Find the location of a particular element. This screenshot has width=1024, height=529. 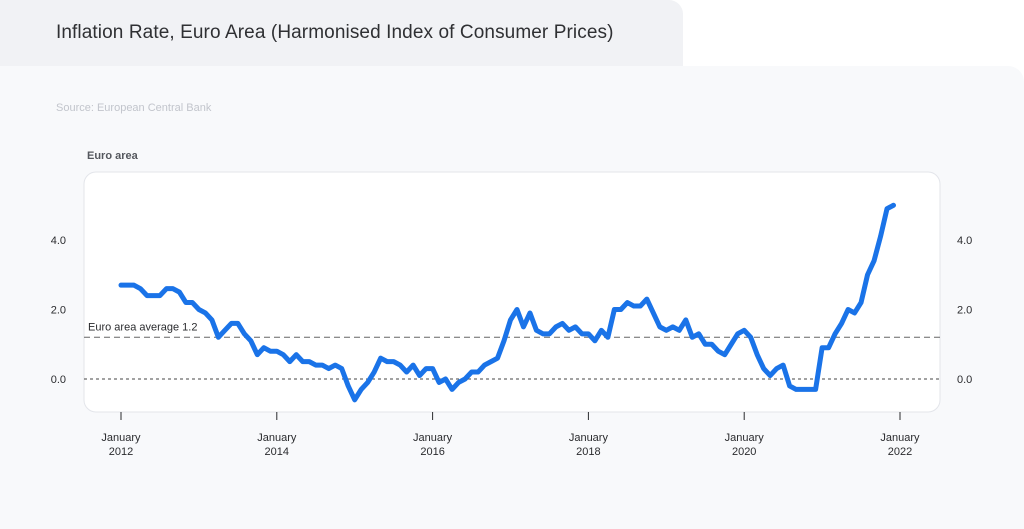

title-tab is located at coordinates (341, 34).